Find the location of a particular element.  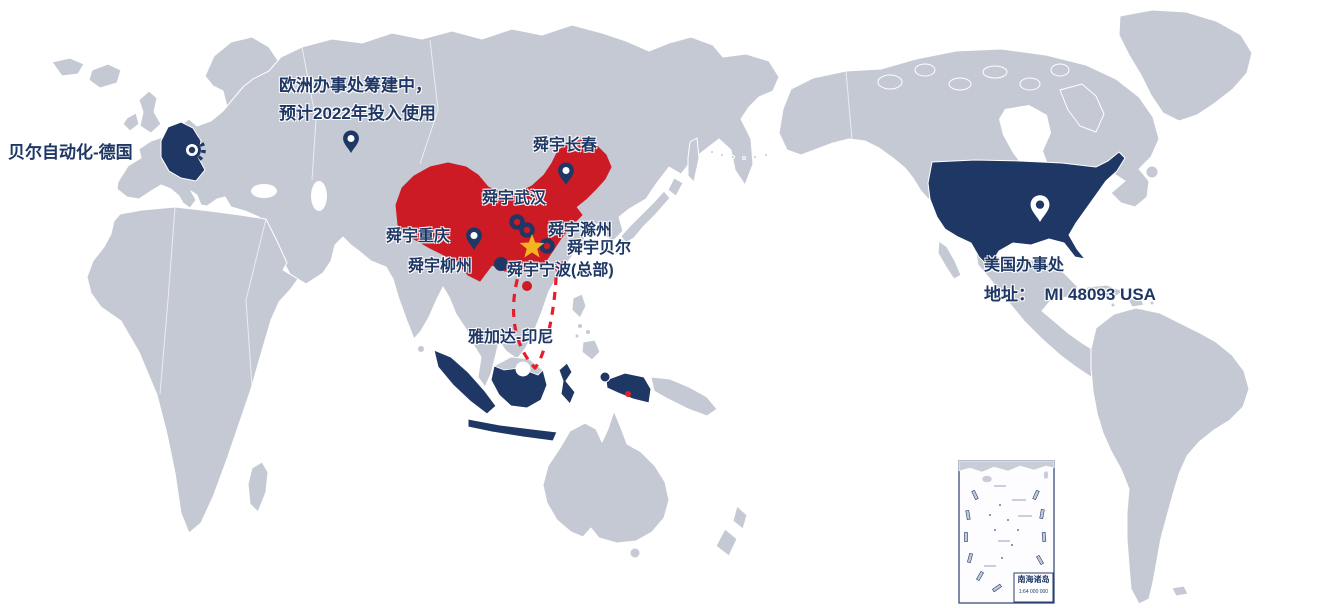

landmass-sumatra-highlight is located at coordinates (465, 382).